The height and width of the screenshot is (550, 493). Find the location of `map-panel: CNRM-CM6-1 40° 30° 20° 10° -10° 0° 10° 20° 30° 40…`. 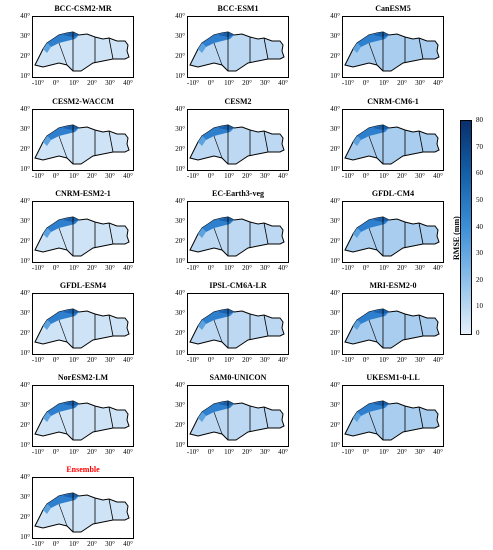

map-panel: CNRM-CM6-1 40° 30° 20° 10° -10° 0° 10° 20° 30° 40… is located at coordinates (393, 138).